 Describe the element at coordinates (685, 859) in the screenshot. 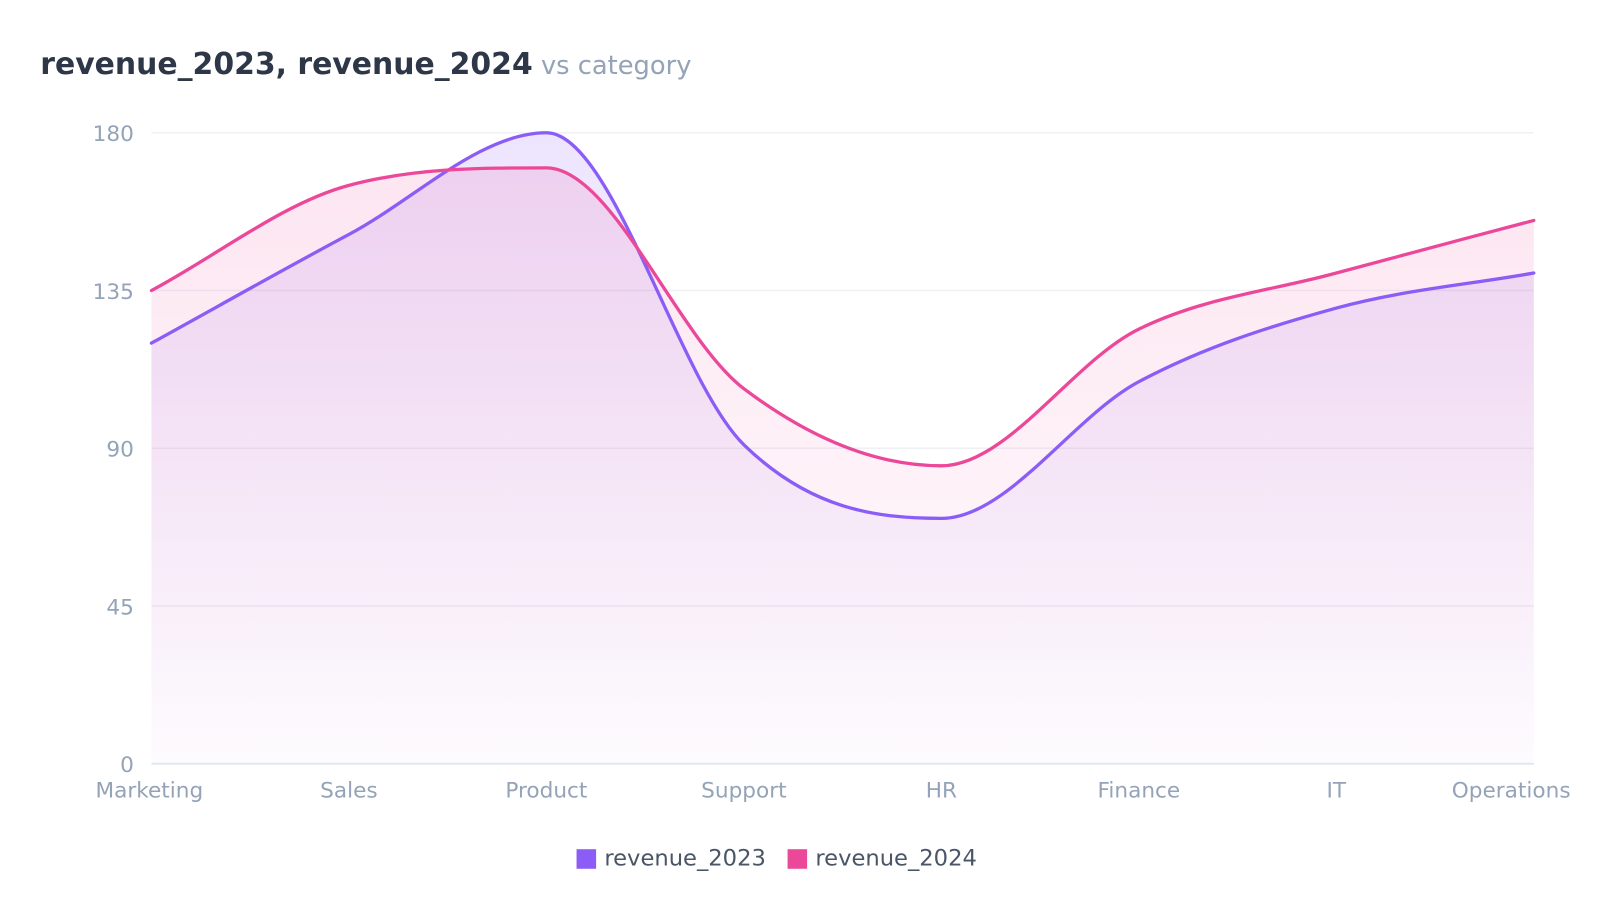

I see `legend-label-revenue_2023: revenue_2023` at that location.